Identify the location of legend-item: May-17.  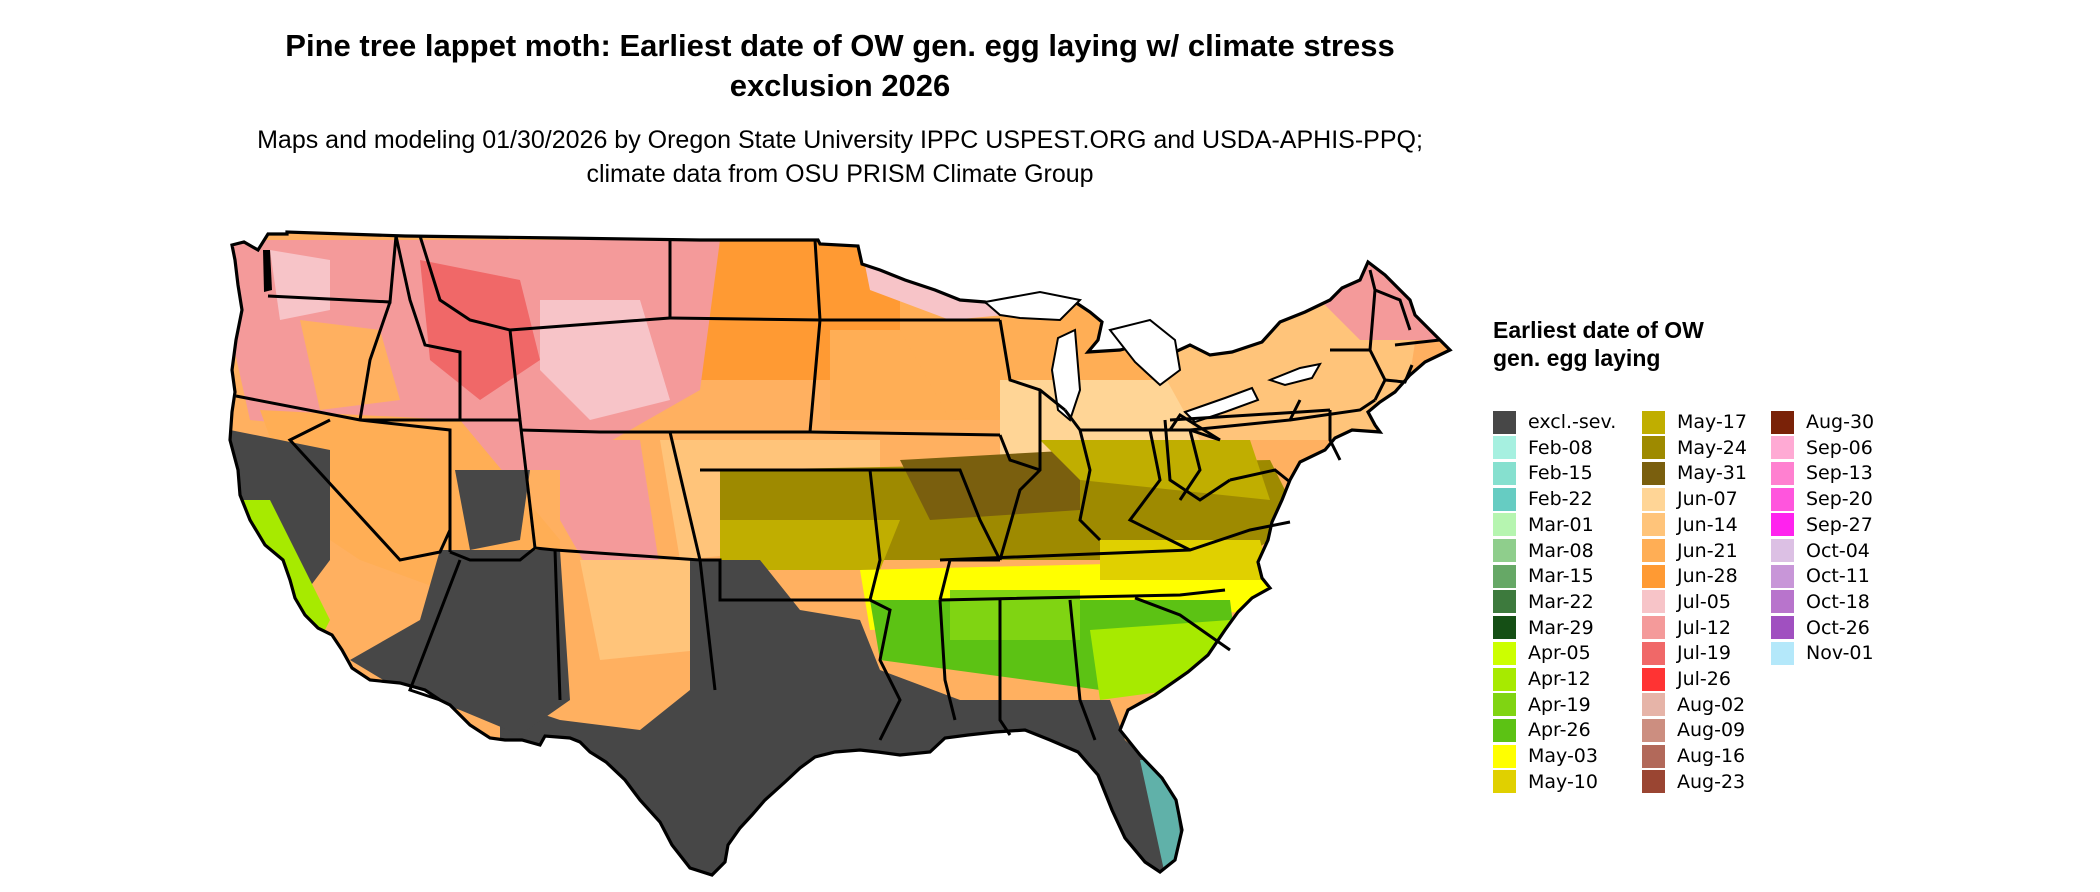
(1694, 422).